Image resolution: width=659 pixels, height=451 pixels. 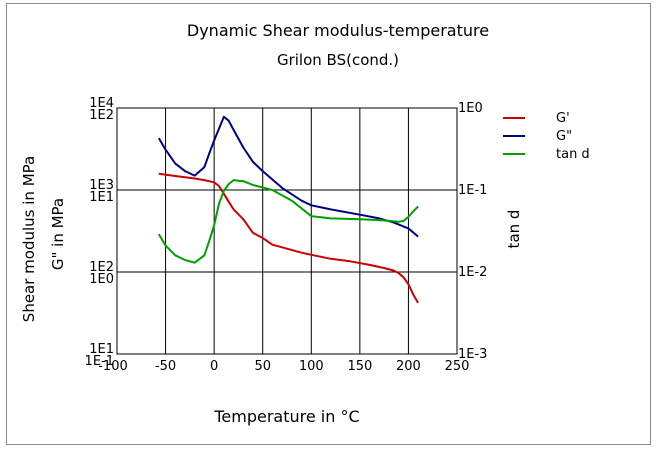 What do you see at coordinates (101, 185) in the screenshot?
I see `y-tick-label-outer: 1E3` at bounding box center [101, 185].